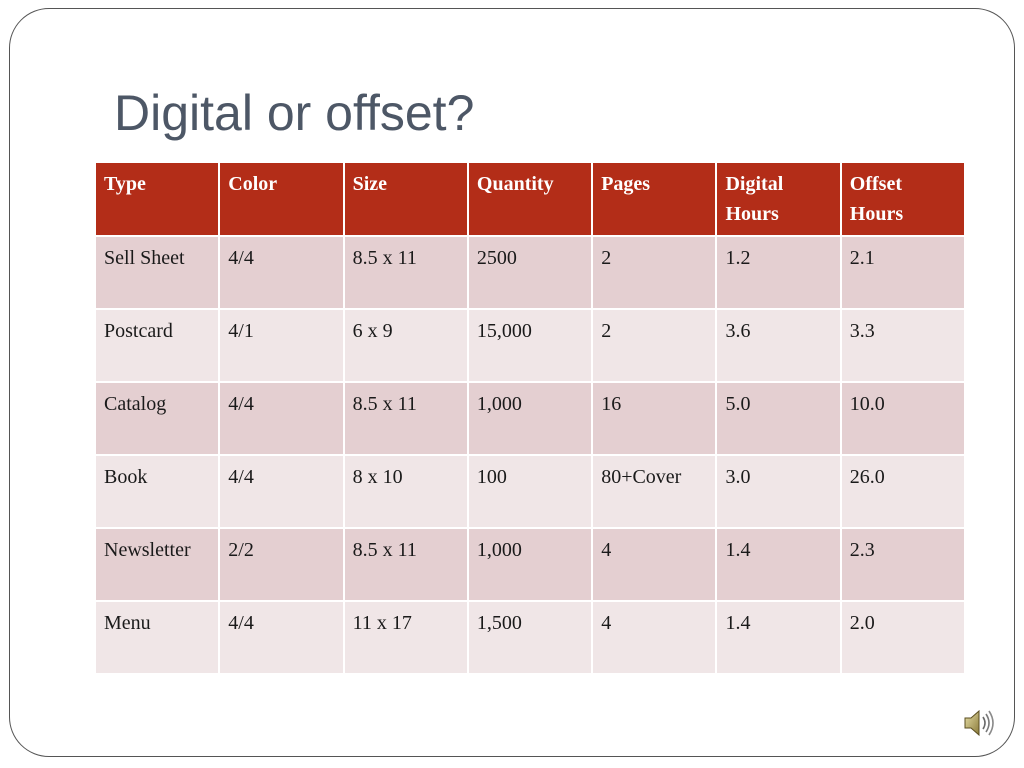 This screenshot has width=1024, height=768. What do you see at coordinates (654, 199) in the screenshot?
I see `header-pages: Pages` at bounding box center [654, 199].